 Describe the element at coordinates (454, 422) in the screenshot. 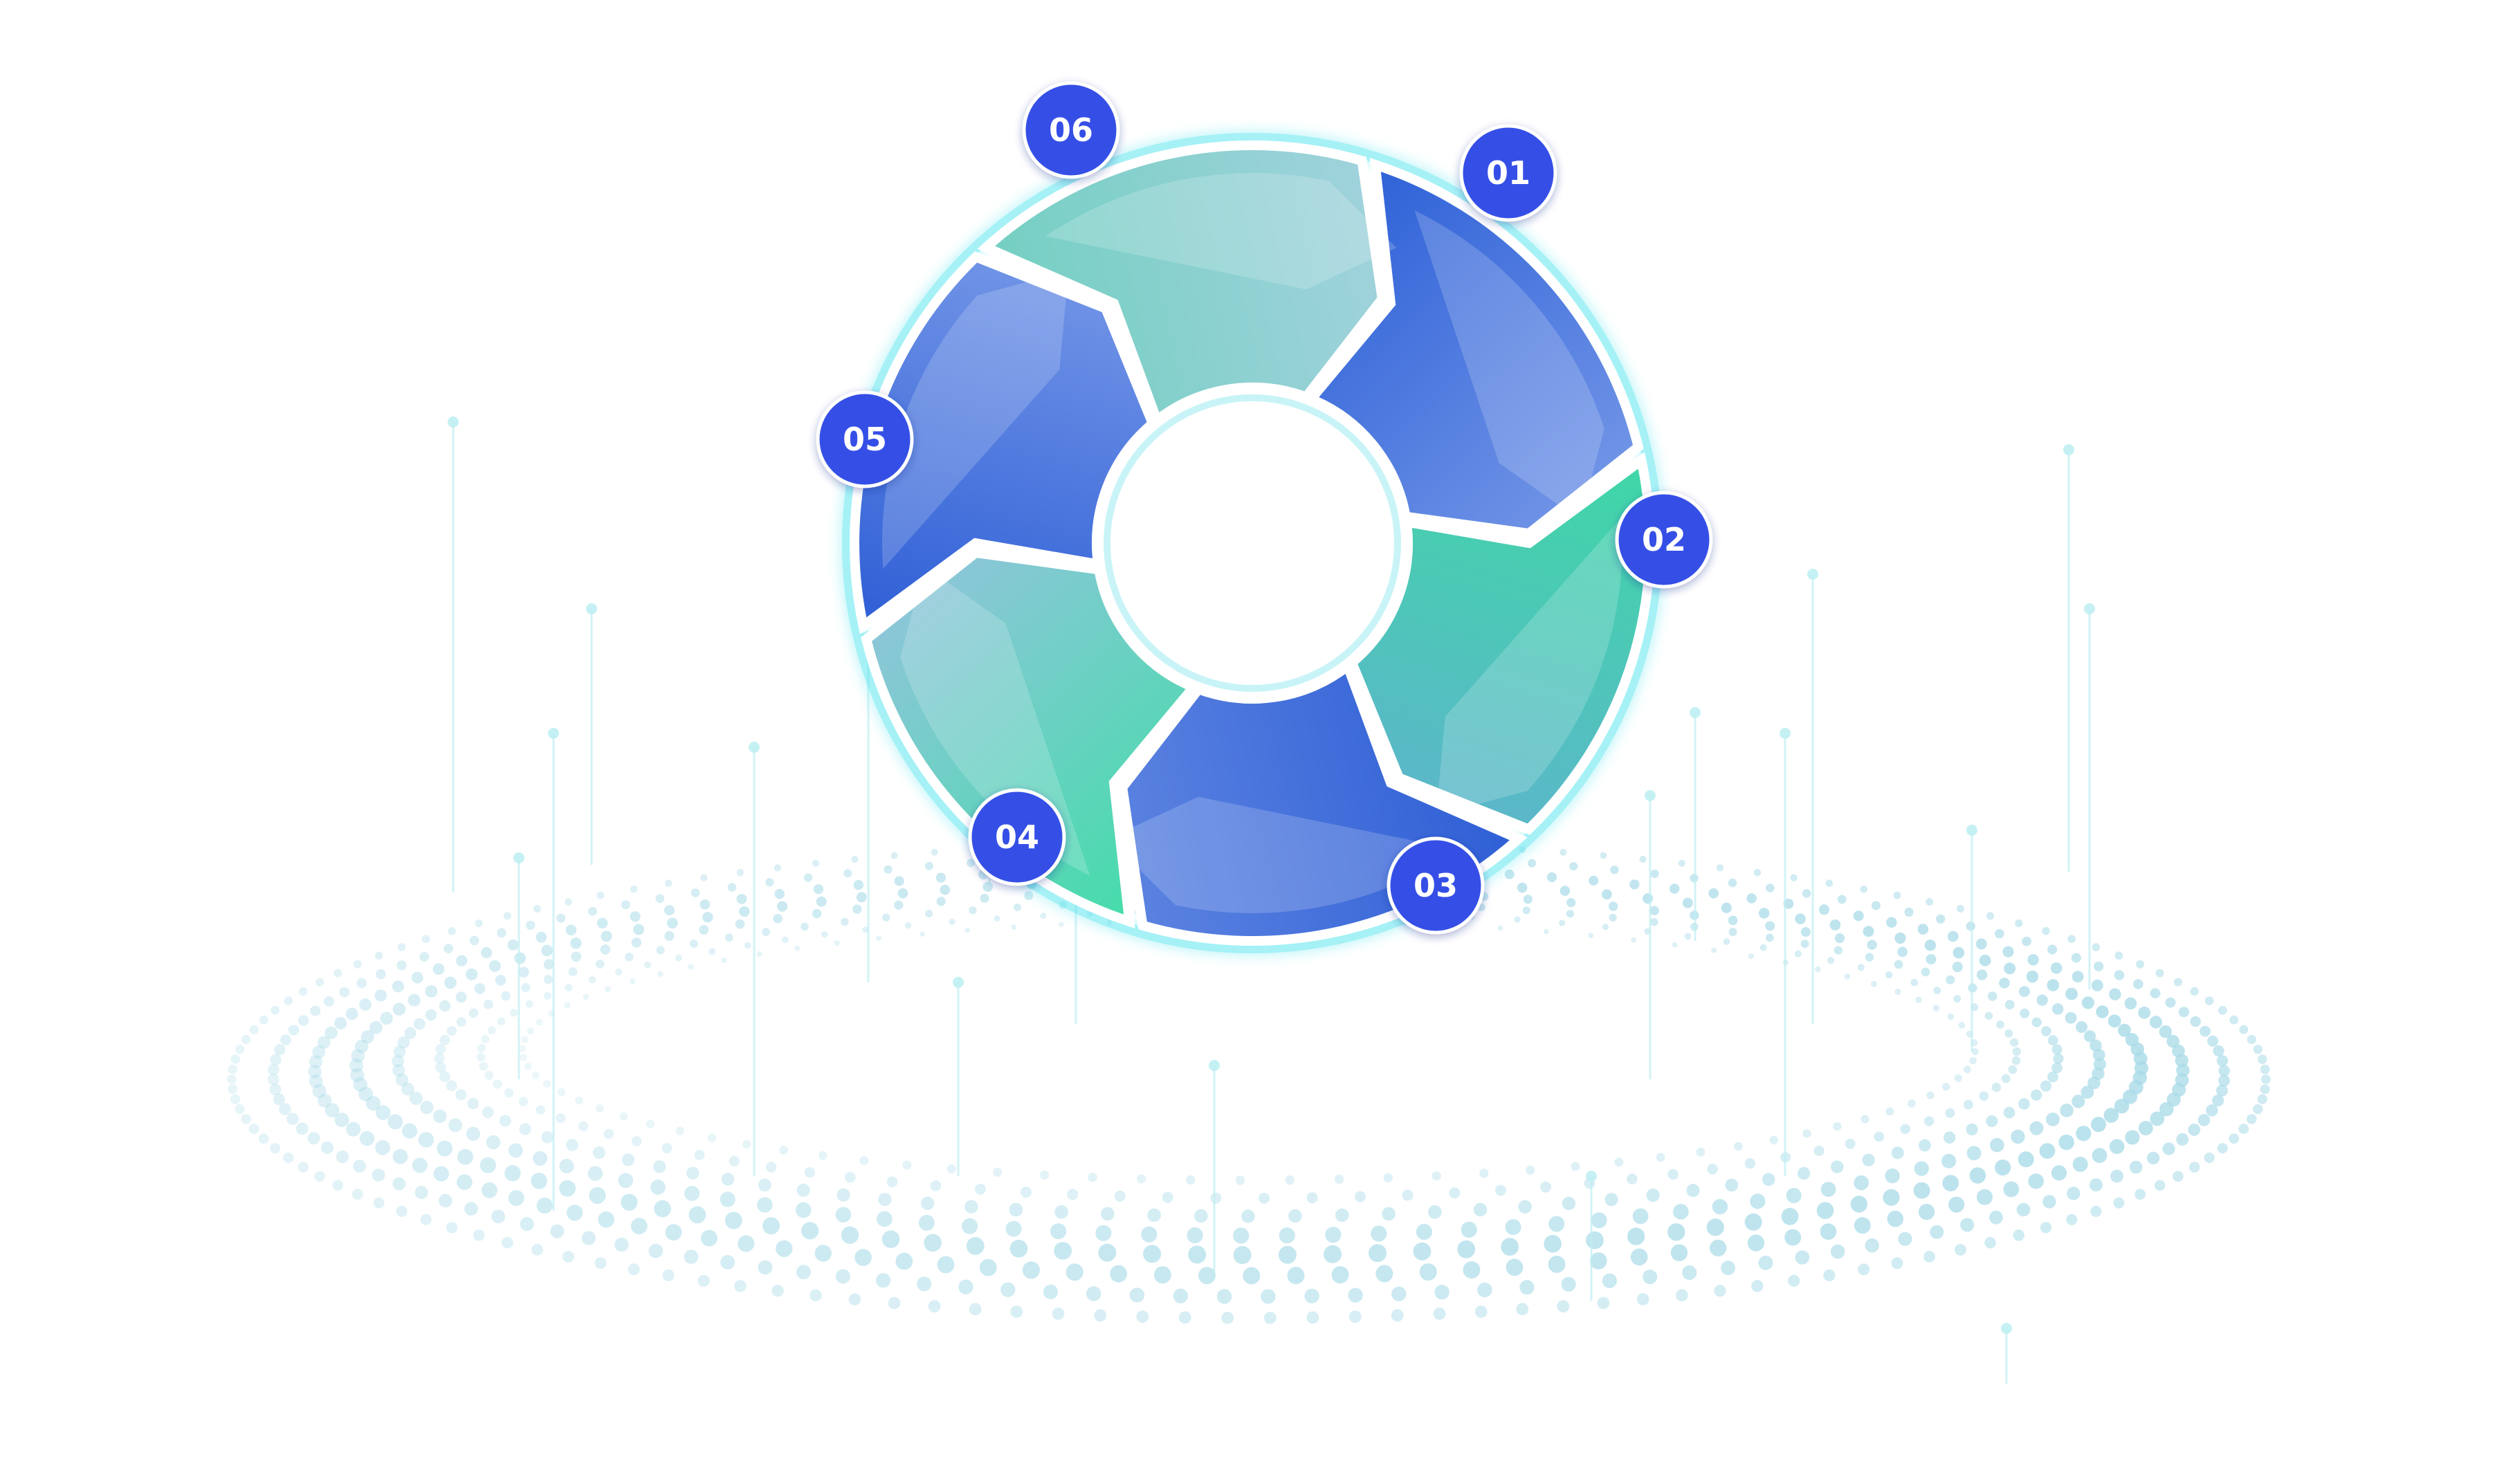

I see `glow-line-node` at that location.